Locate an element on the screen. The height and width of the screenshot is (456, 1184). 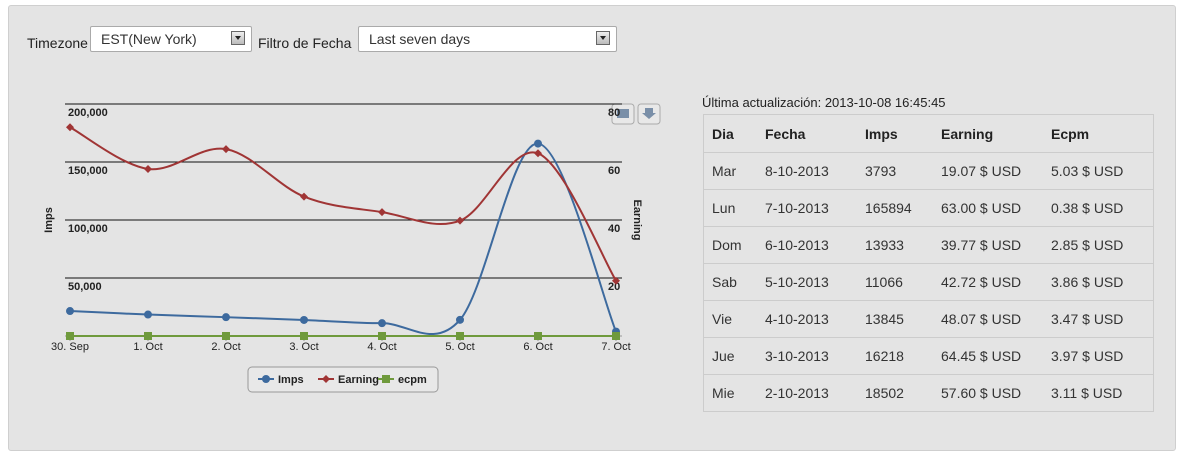
table-cell: 13845 is located at coordinates (895, 319).